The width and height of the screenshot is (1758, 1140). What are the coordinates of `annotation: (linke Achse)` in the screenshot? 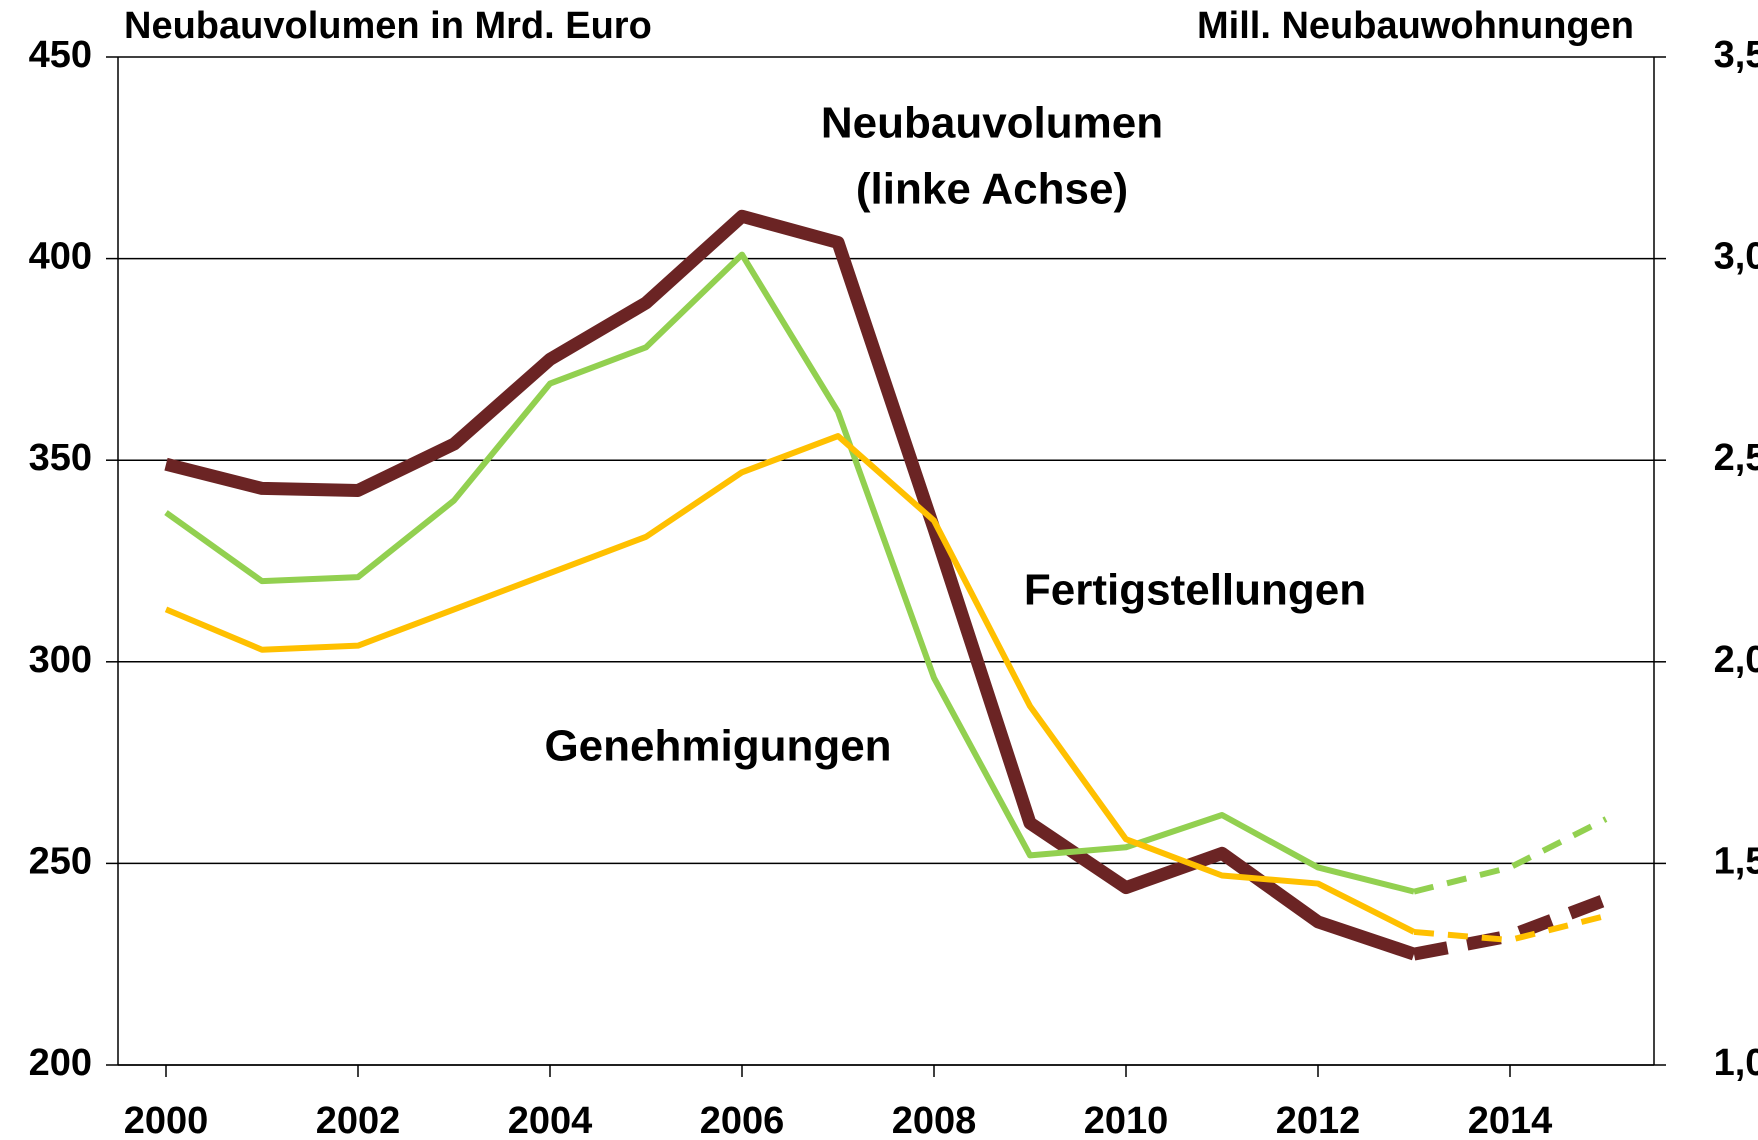 It's located at (992, 189).